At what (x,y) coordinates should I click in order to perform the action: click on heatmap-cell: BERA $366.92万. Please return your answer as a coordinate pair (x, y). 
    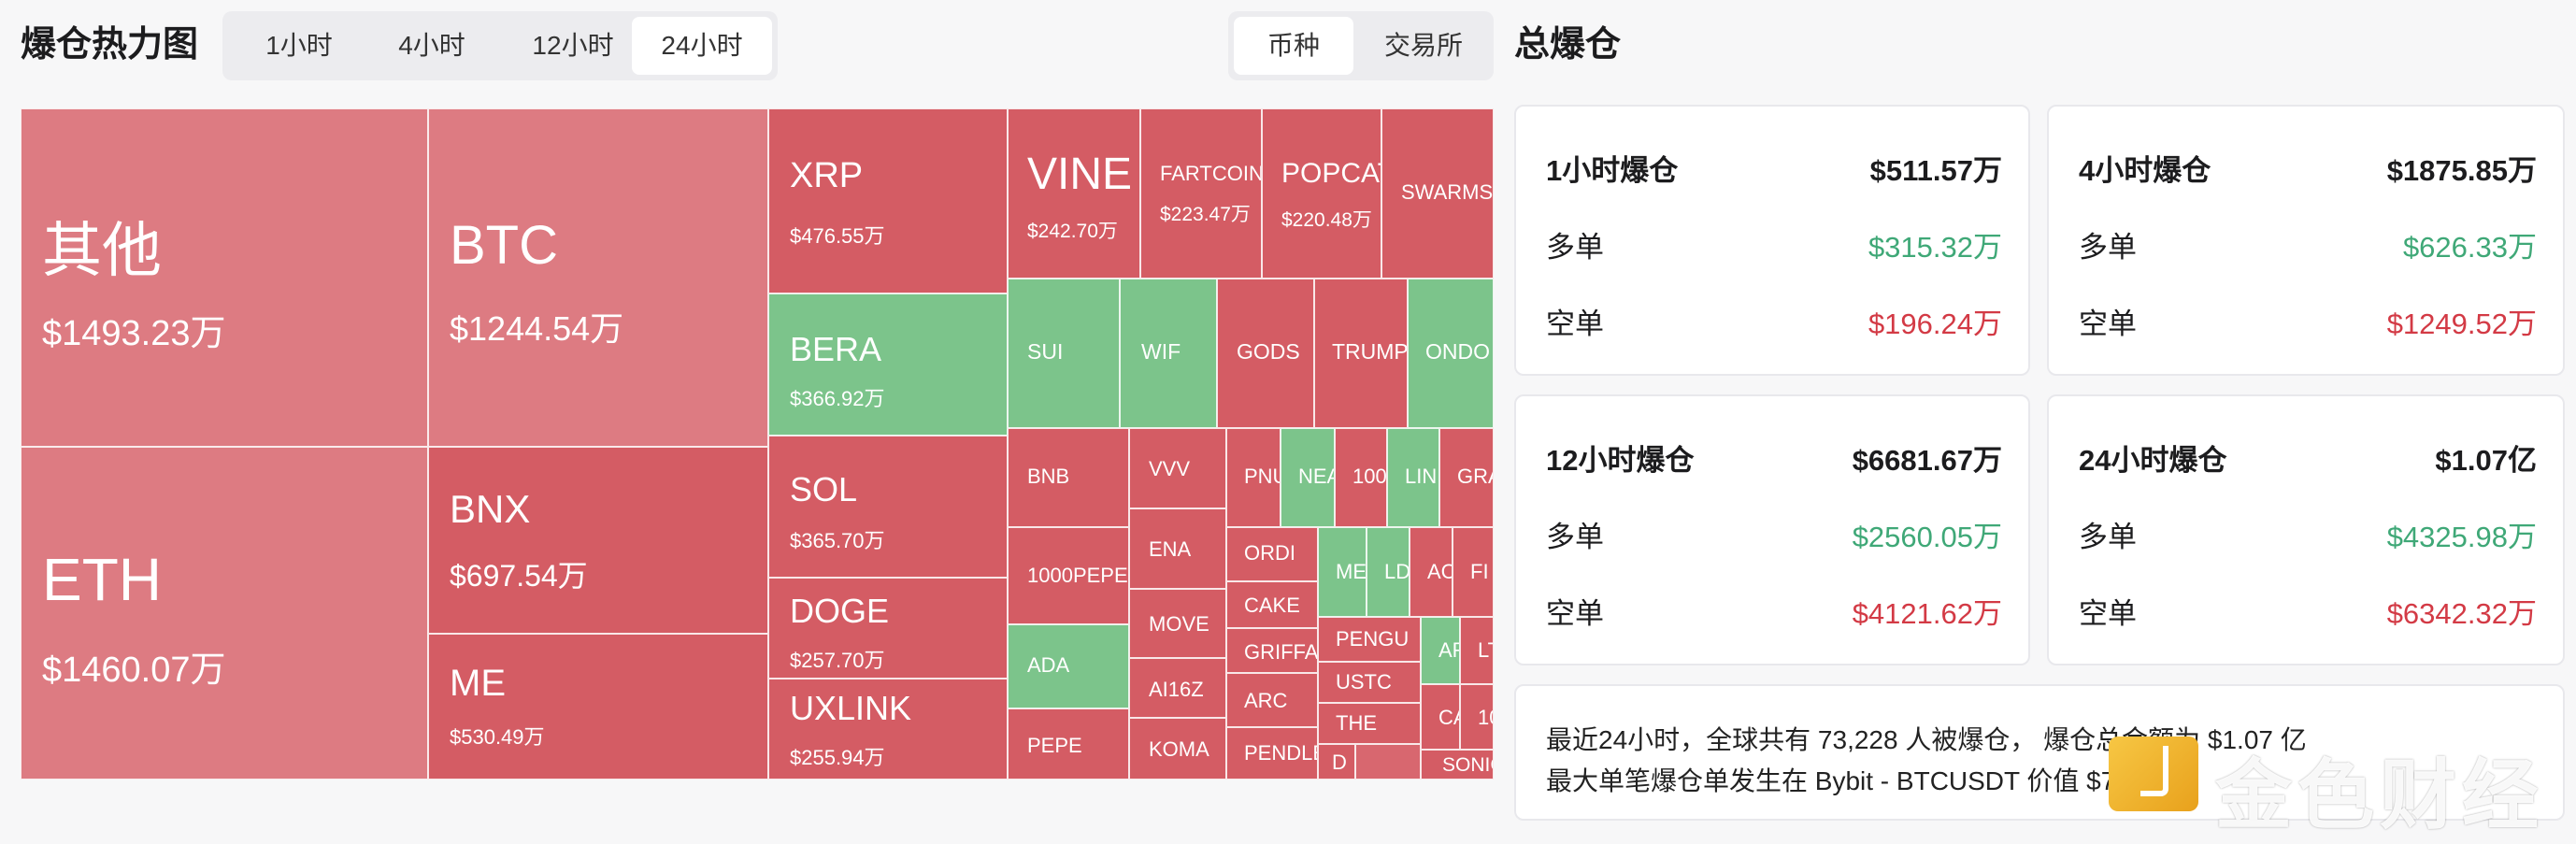
    Looking at the image, I should click on (888, 364).